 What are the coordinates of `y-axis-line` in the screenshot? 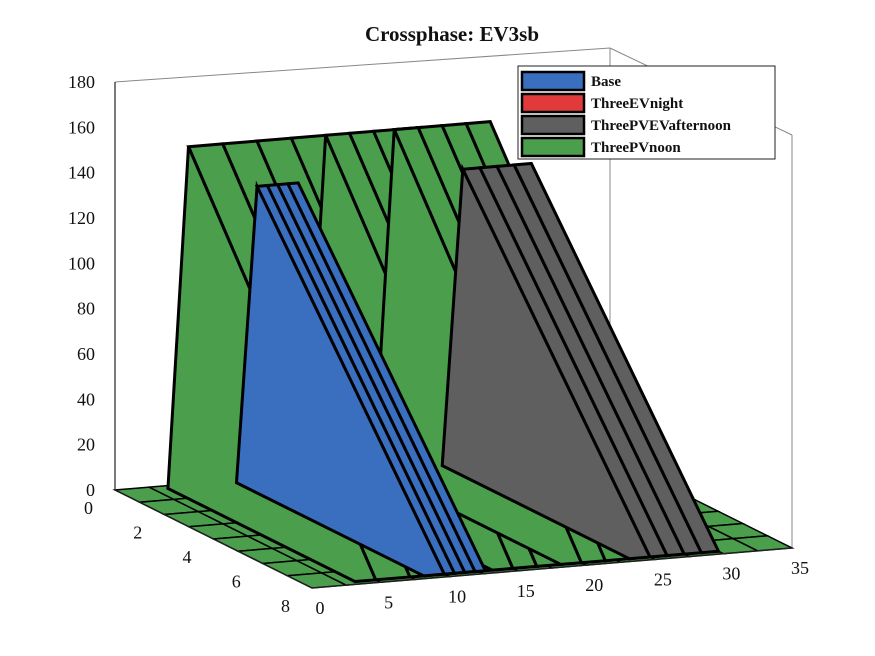 It's located at (213, 539).